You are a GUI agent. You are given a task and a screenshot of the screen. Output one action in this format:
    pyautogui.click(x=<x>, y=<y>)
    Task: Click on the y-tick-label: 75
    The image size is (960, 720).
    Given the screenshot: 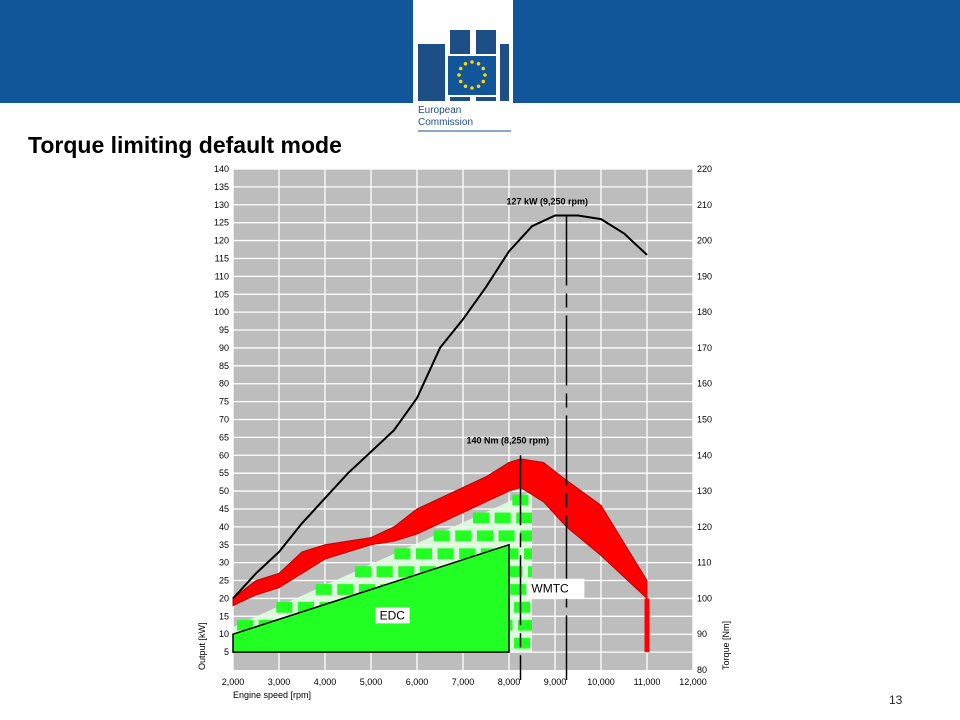 What is the action you would take?
    pyautogui.click(x=224, y=402)
    